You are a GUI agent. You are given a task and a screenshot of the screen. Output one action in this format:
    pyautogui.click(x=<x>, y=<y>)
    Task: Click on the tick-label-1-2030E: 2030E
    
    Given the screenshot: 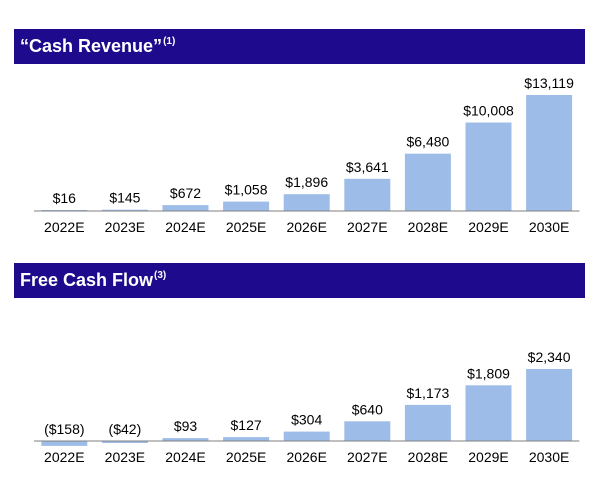 What is the action you would take?
    pyautogui.click(x=549, y=457)
    